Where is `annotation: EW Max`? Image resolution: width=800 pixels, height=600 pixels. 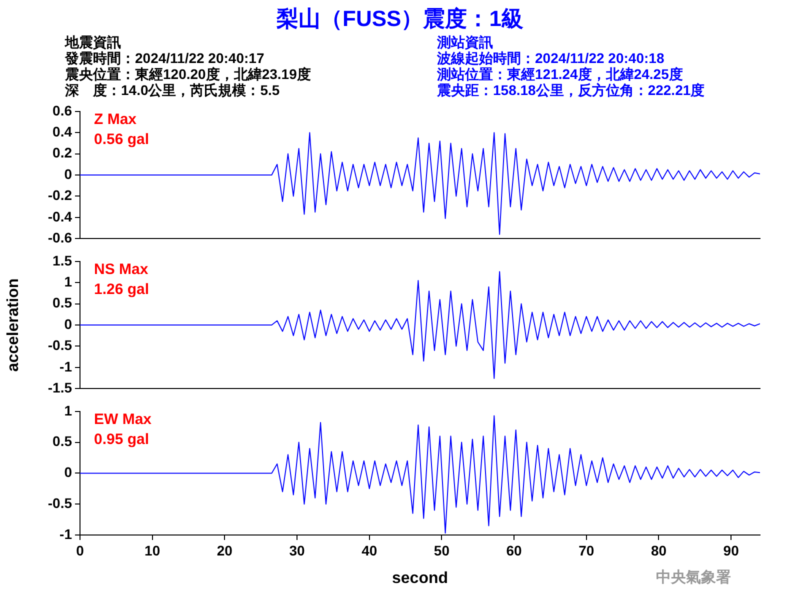 annotation: EW Max is located at coordinates (123, 419).